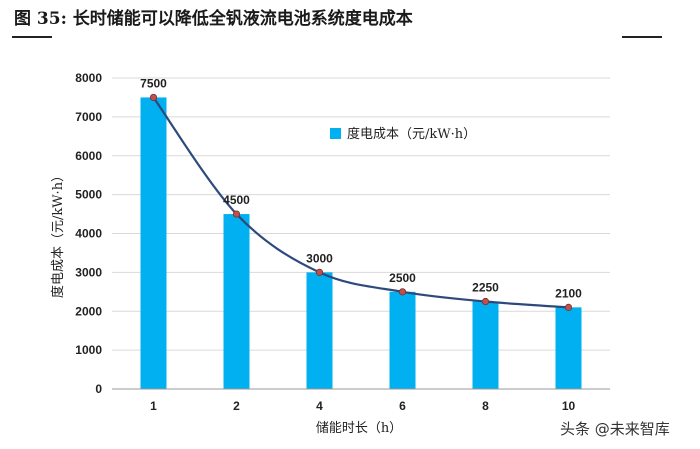  Describe the element at coordinates (569, 406) in the screenshot. I see `x-tick-label: 10` at that location.